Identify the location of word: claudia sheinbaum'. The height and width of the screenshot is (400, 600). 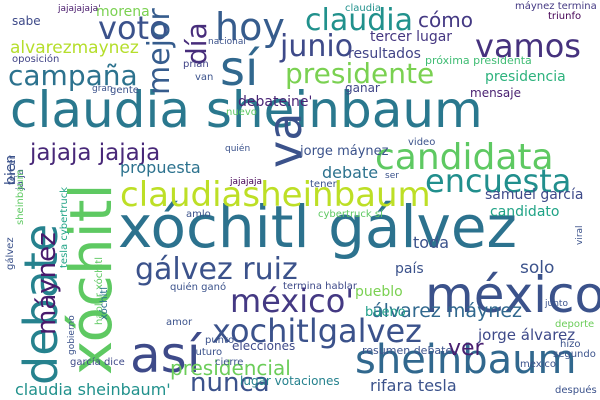
(93, 389).